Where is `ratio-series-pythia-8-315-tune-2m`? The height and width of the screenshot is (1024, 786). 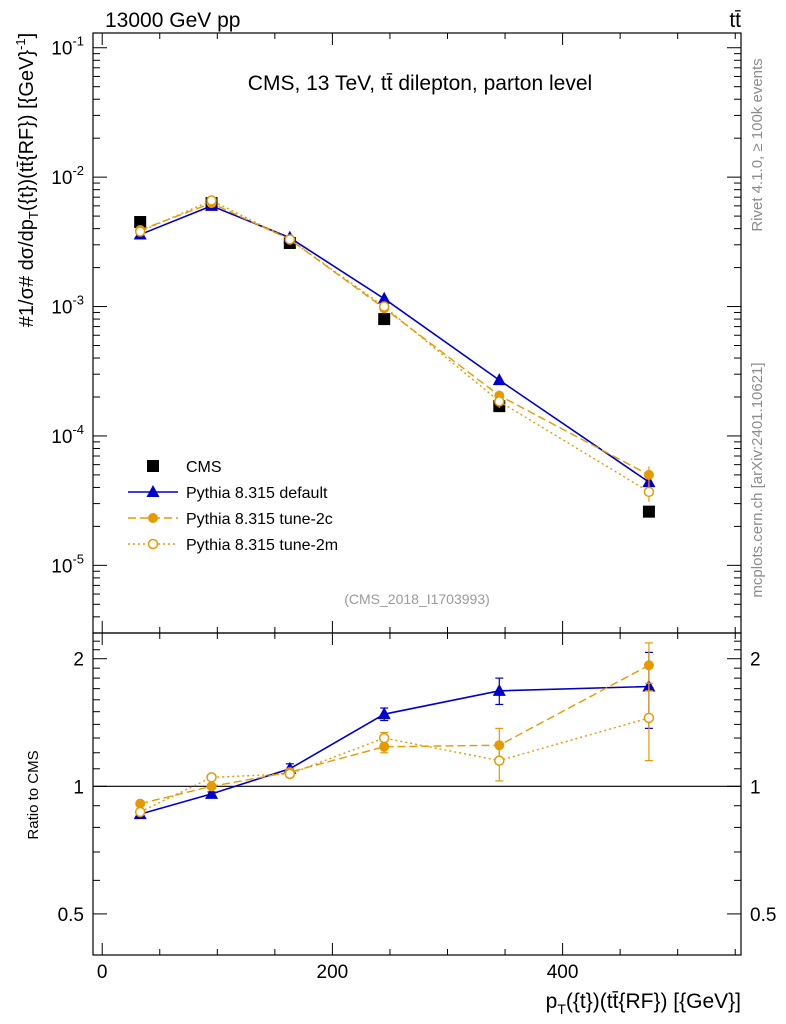
ratio-series-pythia-8-315-tune-2m is located at coordinates (394, 750).